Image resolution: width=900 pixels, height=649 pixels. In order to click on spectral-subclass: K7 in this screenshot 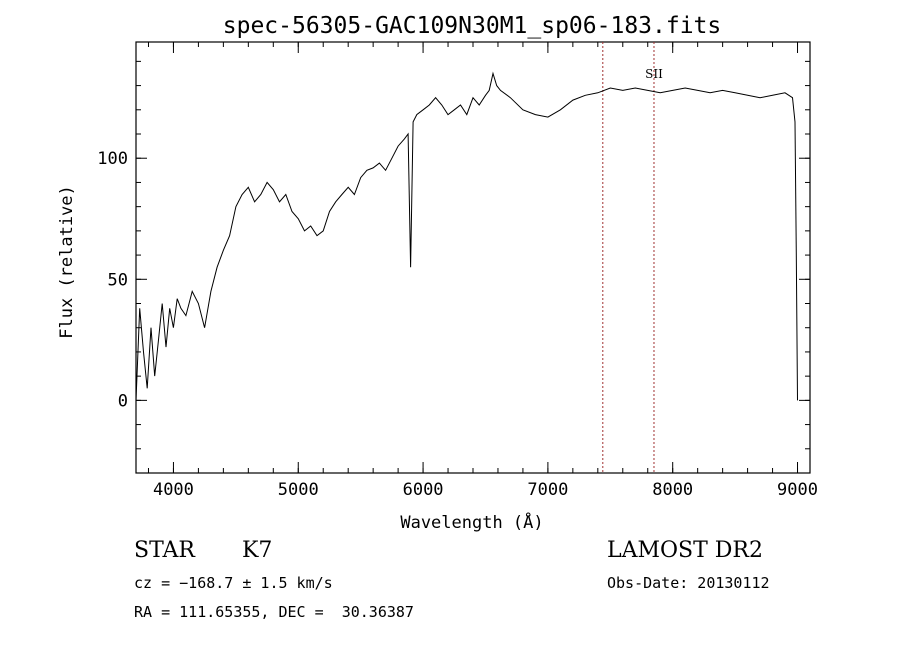, I will do `click(257, 550)`.